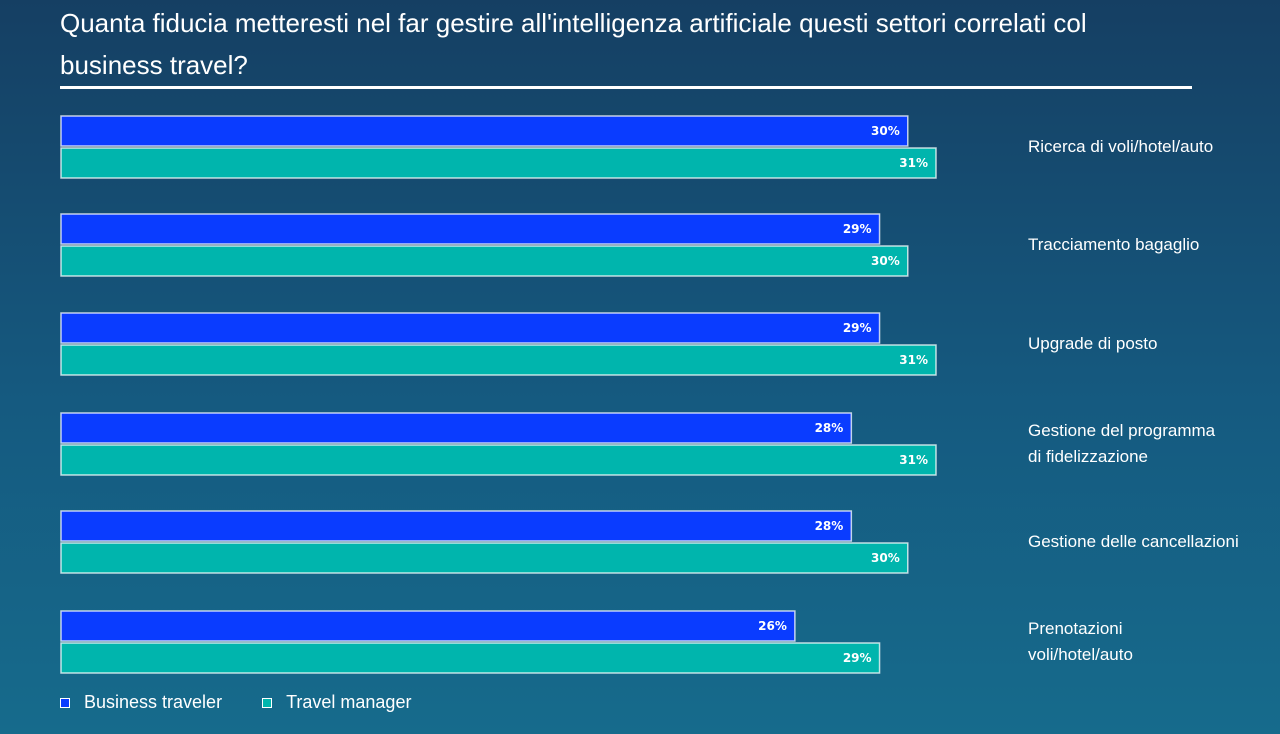 The width and height of the screenshot is (1280, 734). What do you see at coordinates (1121, 444) in the screenshot?
I see `category-label: Gestione del programma di fidelizzazione` at bounding box center [1121, 444].